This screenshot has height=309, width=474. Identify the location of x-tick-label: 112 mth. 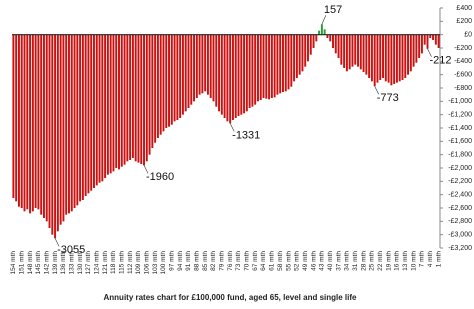
(130, 262).